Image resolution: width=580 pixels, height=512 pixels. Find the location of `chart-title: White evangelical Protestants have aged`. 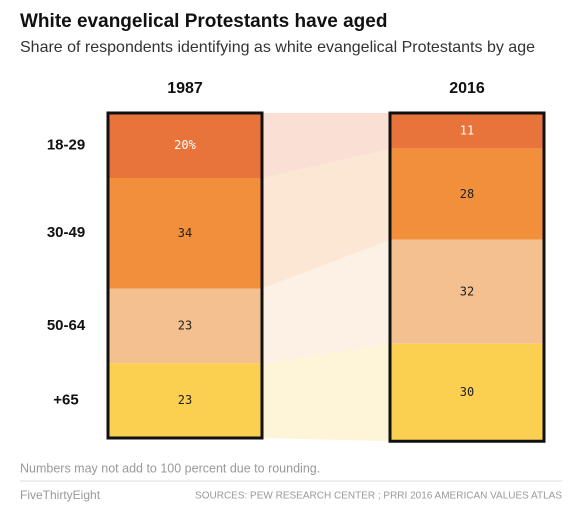

chart-title: White evangelical Protestants have aged is located at coordinates (203, 21).